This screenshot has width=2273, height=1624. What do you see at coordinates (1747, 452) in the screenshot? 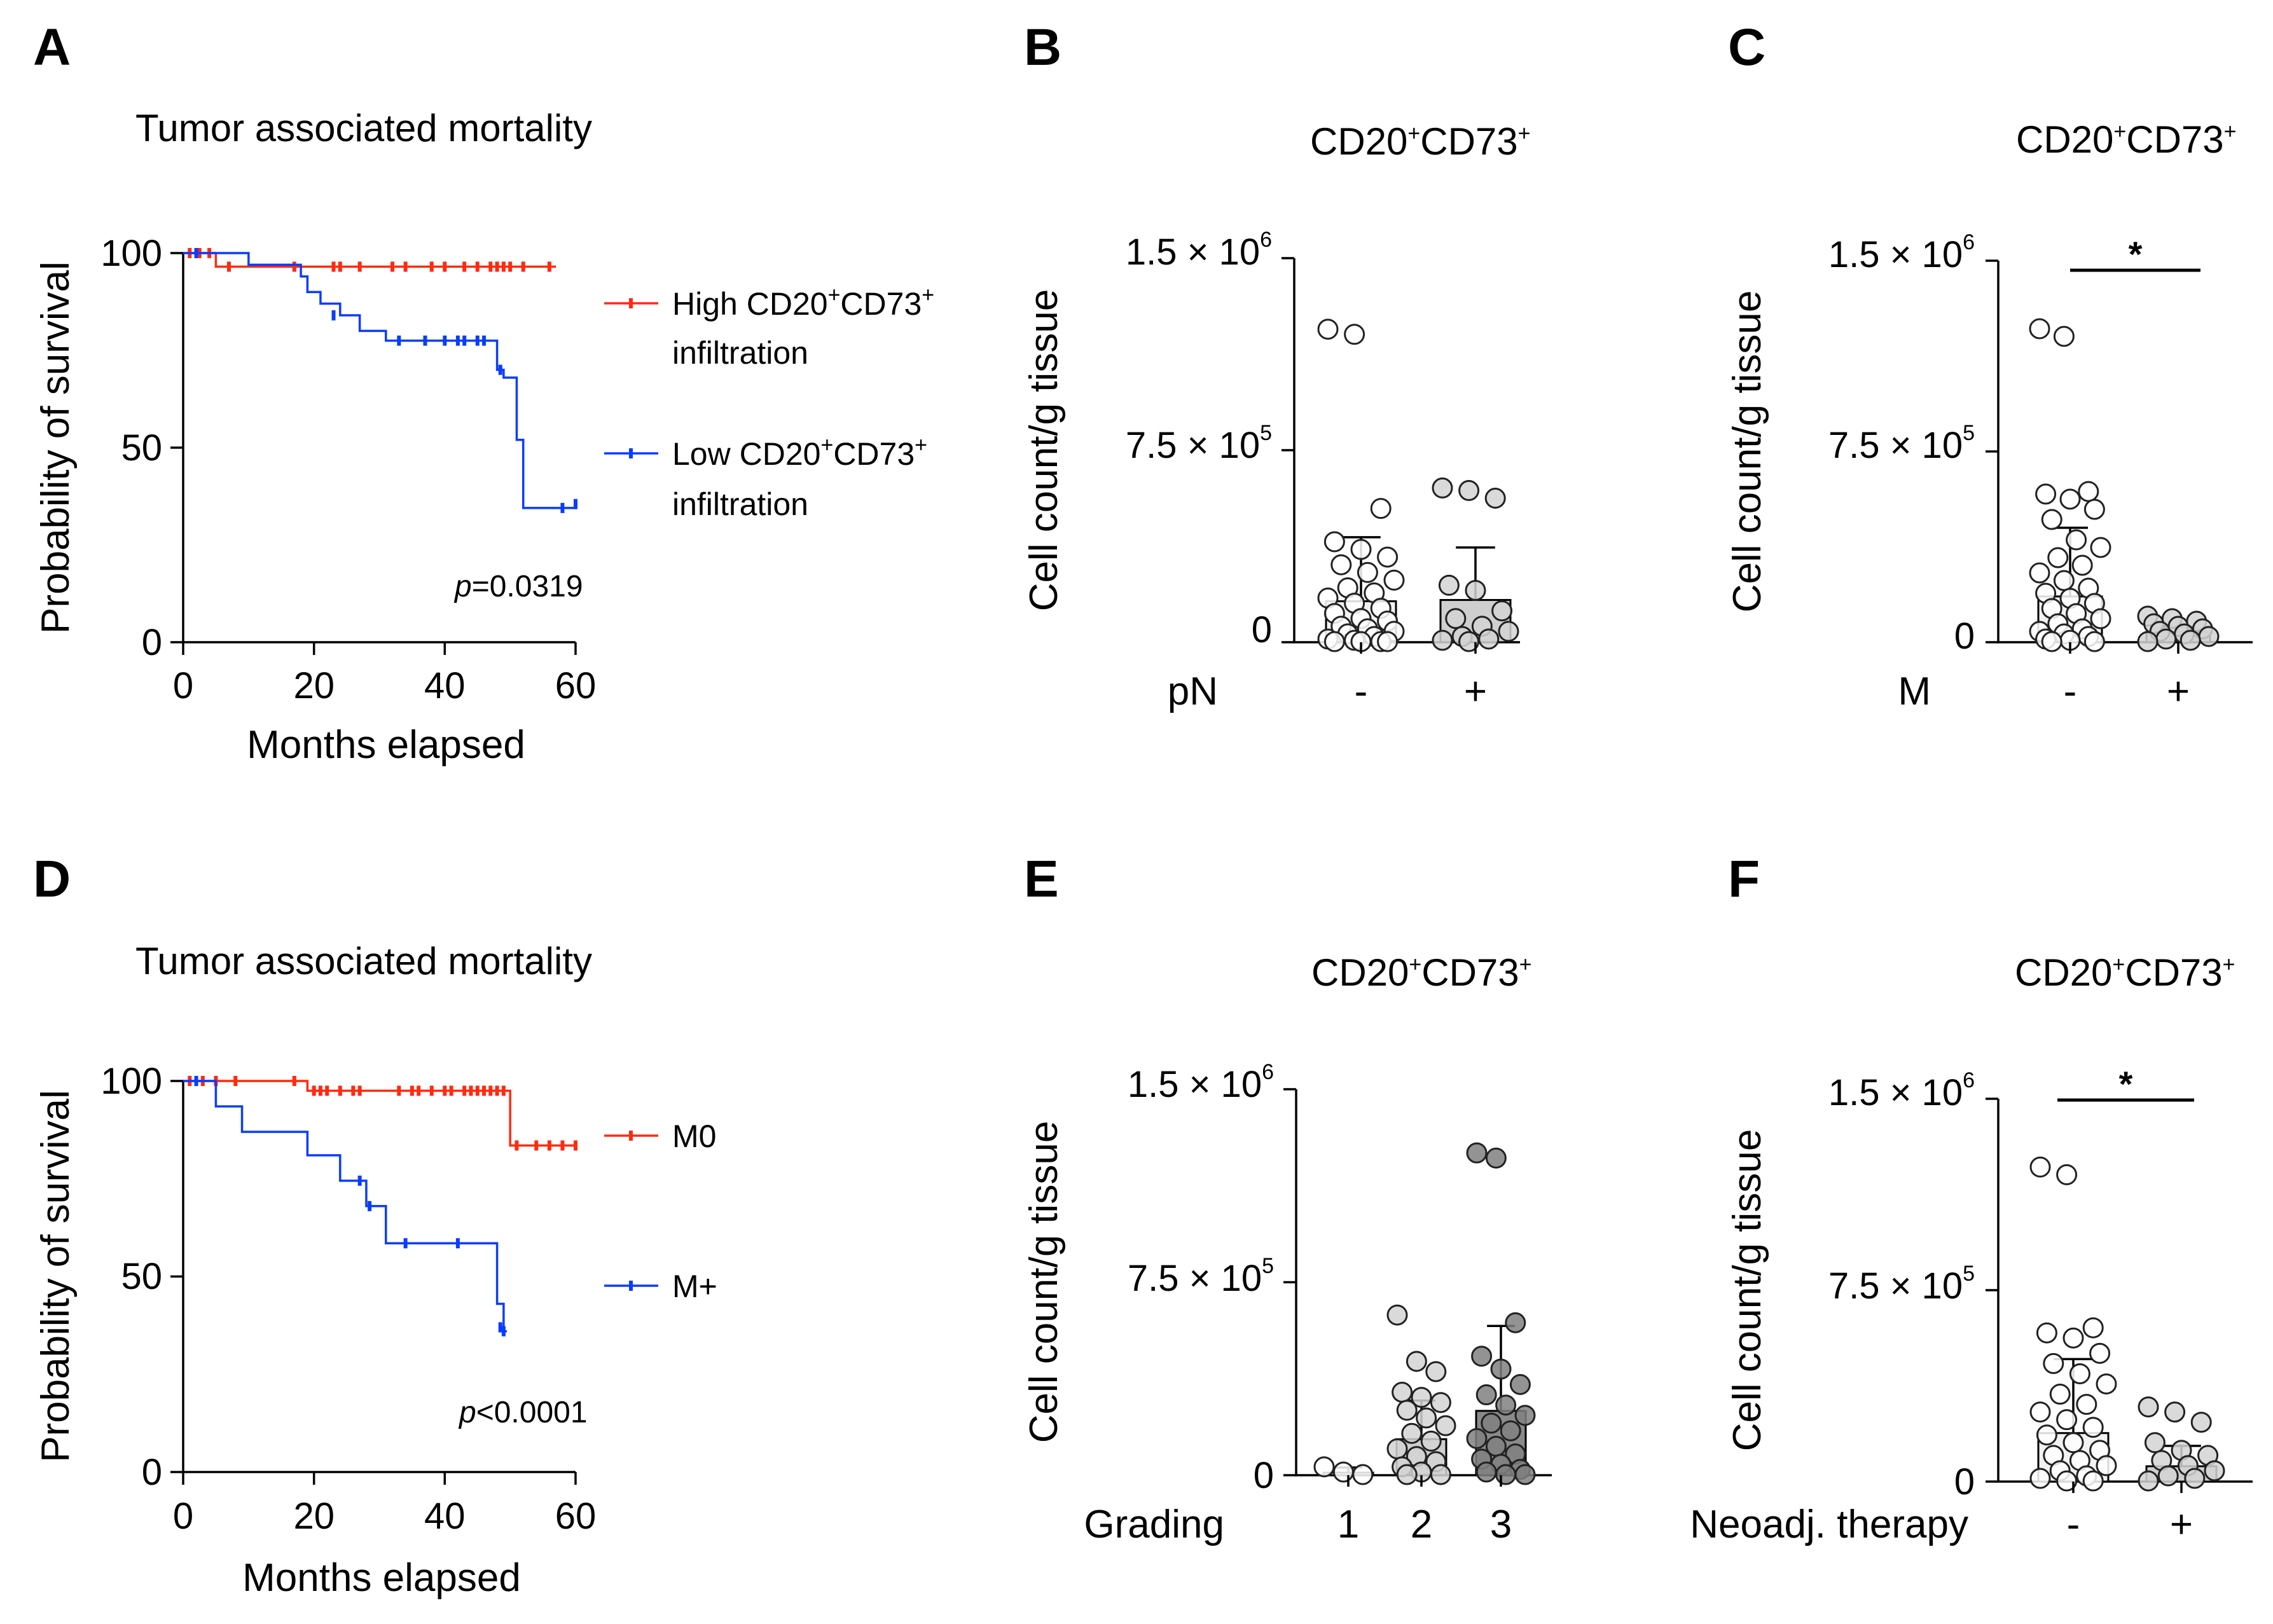
I see `bar-c-ylabel: Cell count/g tissue` at bounding box center [1747, 452].